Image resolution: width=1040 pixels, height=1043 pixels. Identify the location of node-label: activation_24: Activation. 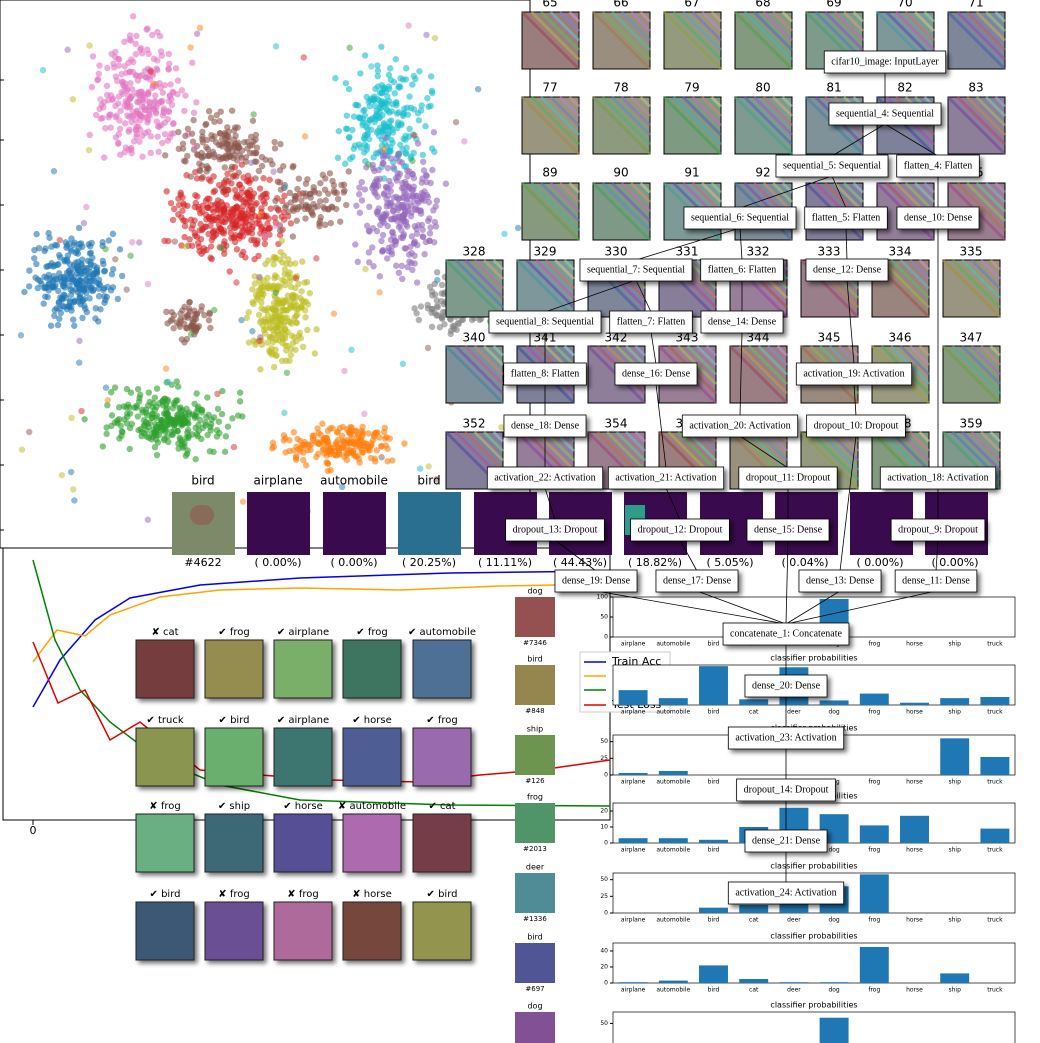
(785, 892).